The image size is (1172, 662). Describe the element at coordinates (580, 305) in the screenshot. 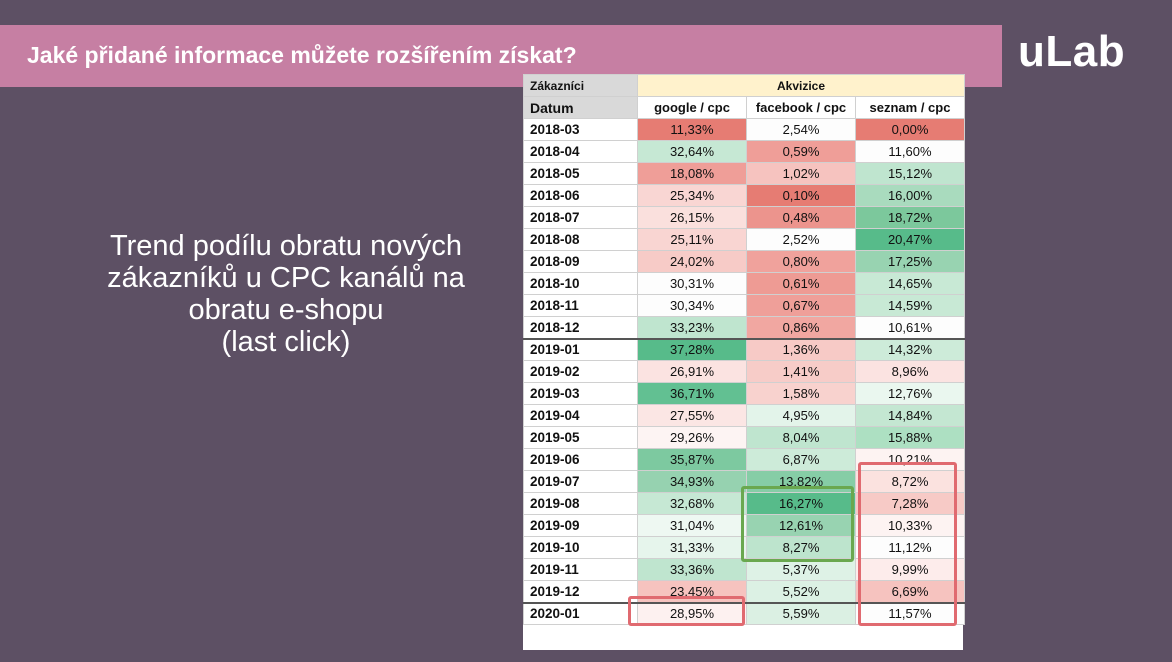

I see `row-date: 2018-11` at that location.